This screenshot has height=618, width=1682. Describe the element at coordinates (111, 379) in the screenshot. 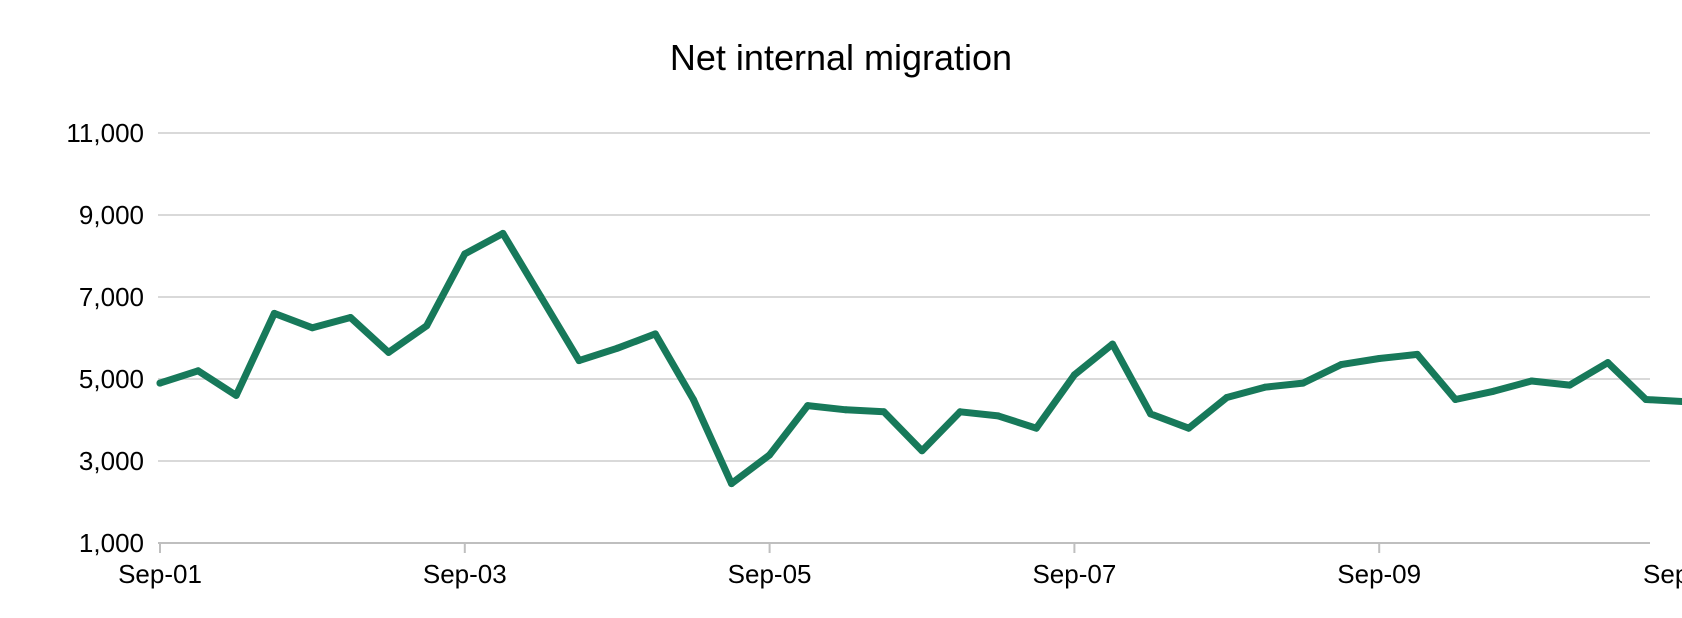

I see `y-tick-label: 5,000` at that location.